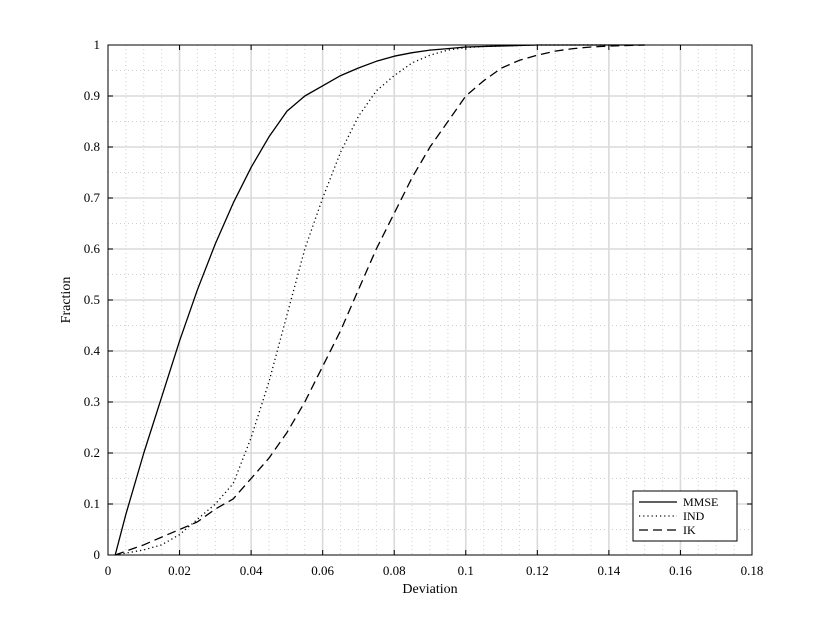 The image size is (830, 623). I want to click on x-tick-label: 0.02, so click(179, 570).